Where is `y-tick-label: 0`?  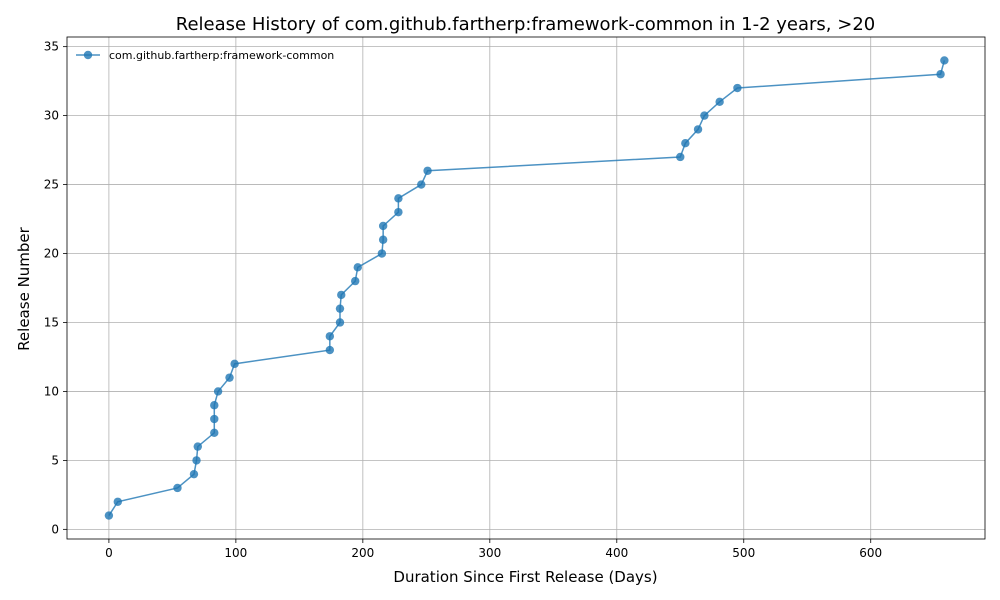
y-tick-label: 0 is located at coordinates (55, 529).